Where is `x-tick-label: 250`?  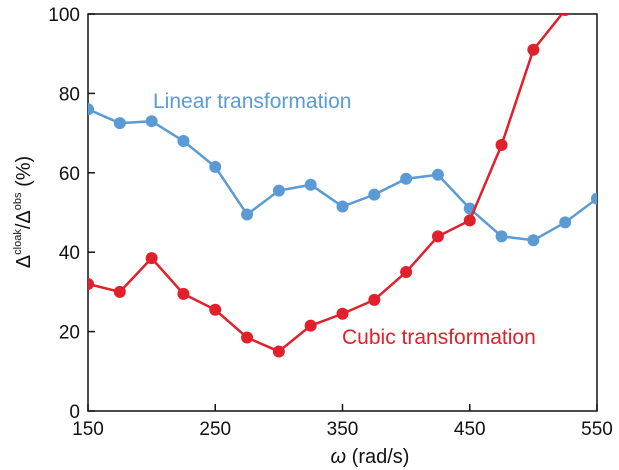 x-tick-label: 250 is located at coordinates (215, 429).